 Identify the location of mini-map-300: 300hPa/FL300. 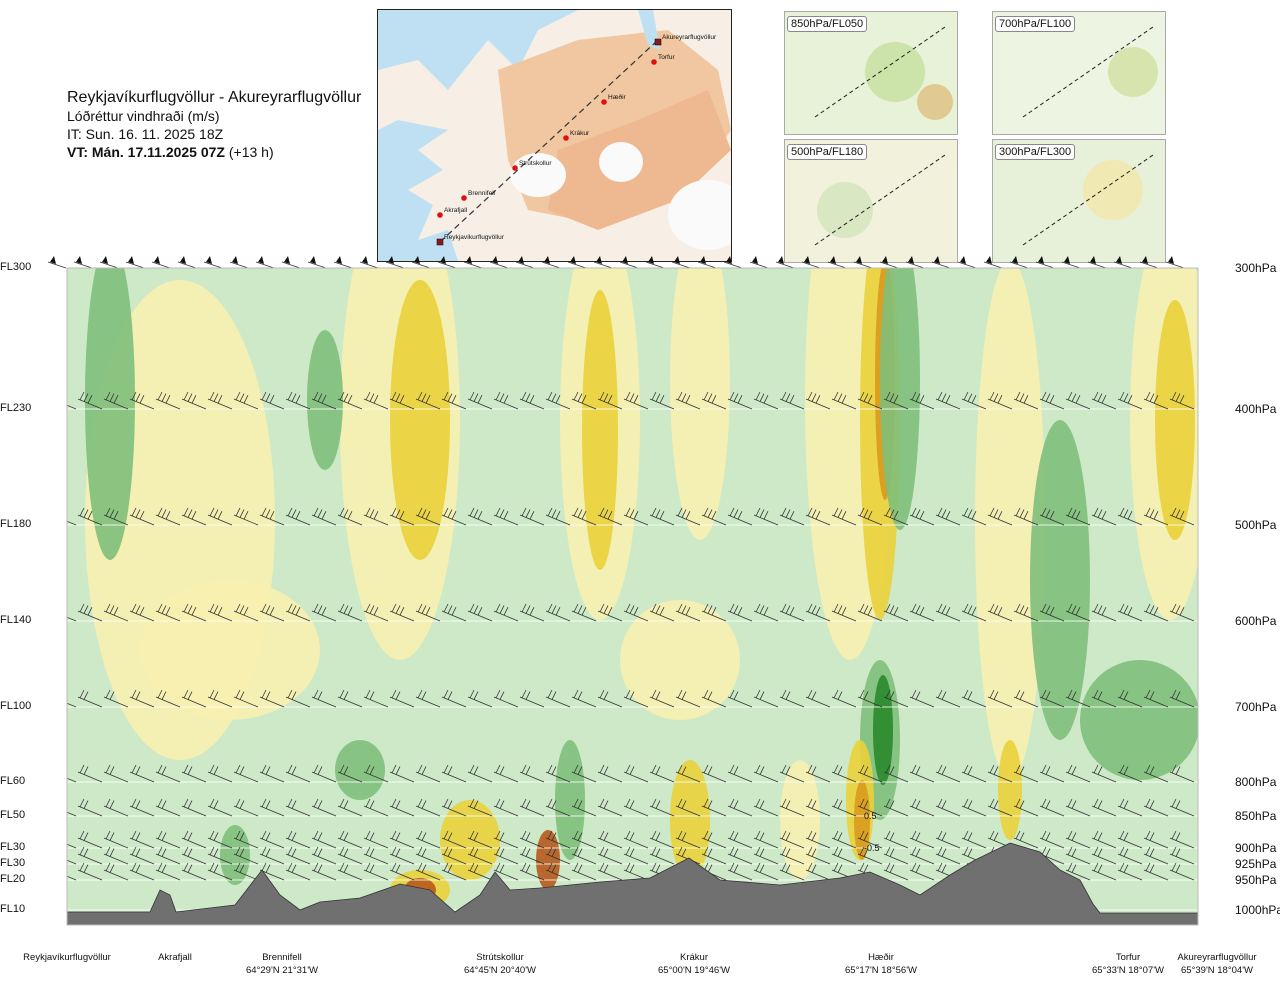
(1079, 201).